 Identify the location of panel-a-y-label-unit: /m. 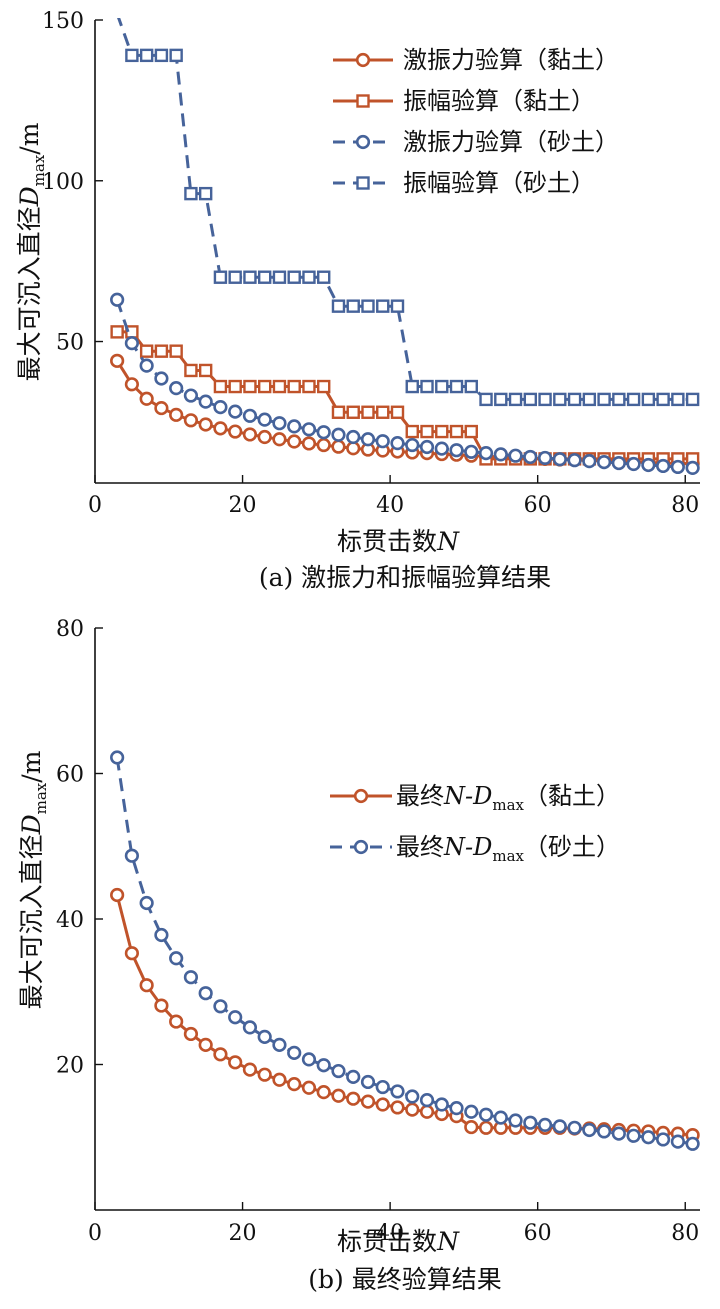
(29, 138).